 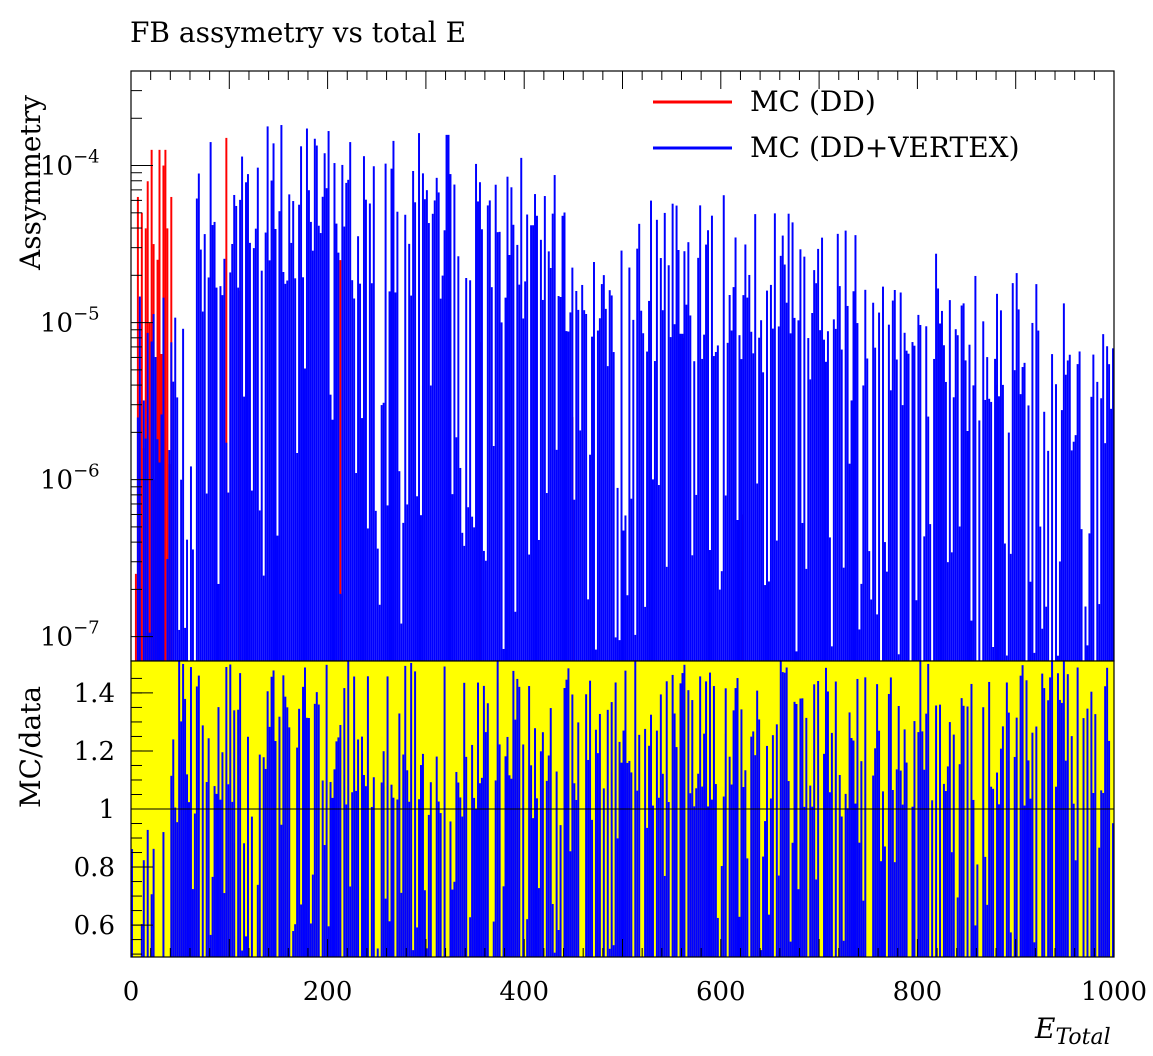 I want to click on x-axis-title-main: E, so click(x=1044, y=1028).